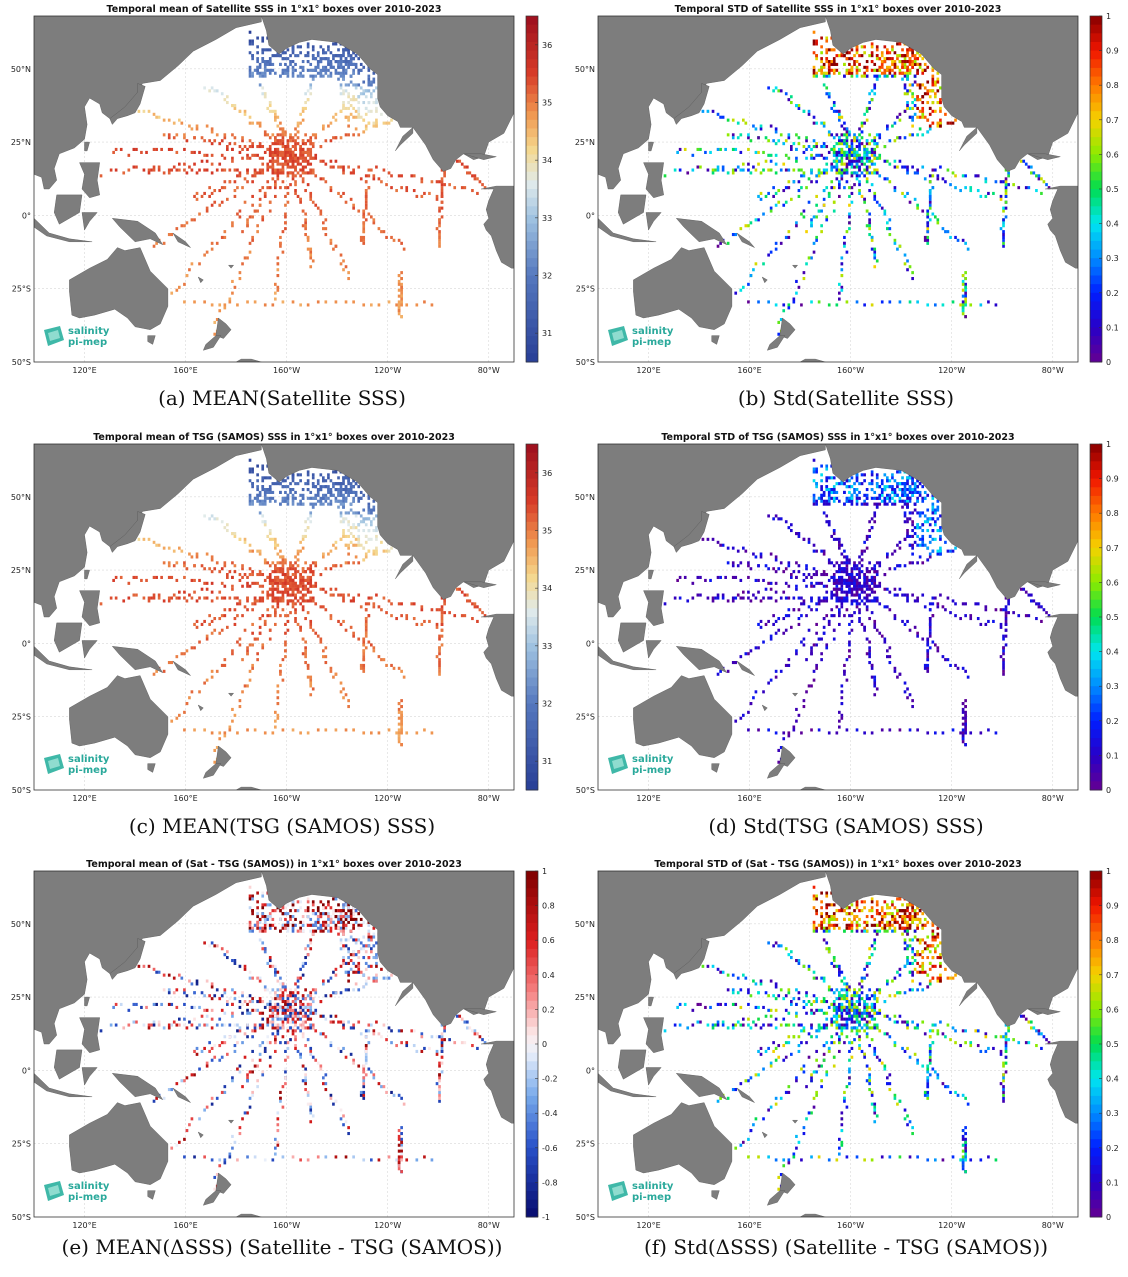  Describe the element at coordinates (1053, 370) in the screenshot. I see `longitude-label: 80°W` at that location.